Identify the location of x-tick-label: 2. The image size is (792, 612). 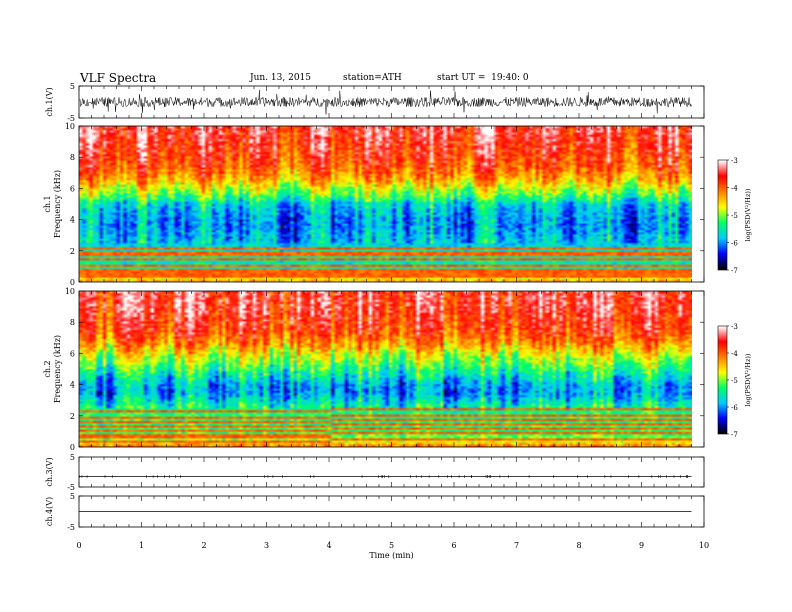
(203, 545).